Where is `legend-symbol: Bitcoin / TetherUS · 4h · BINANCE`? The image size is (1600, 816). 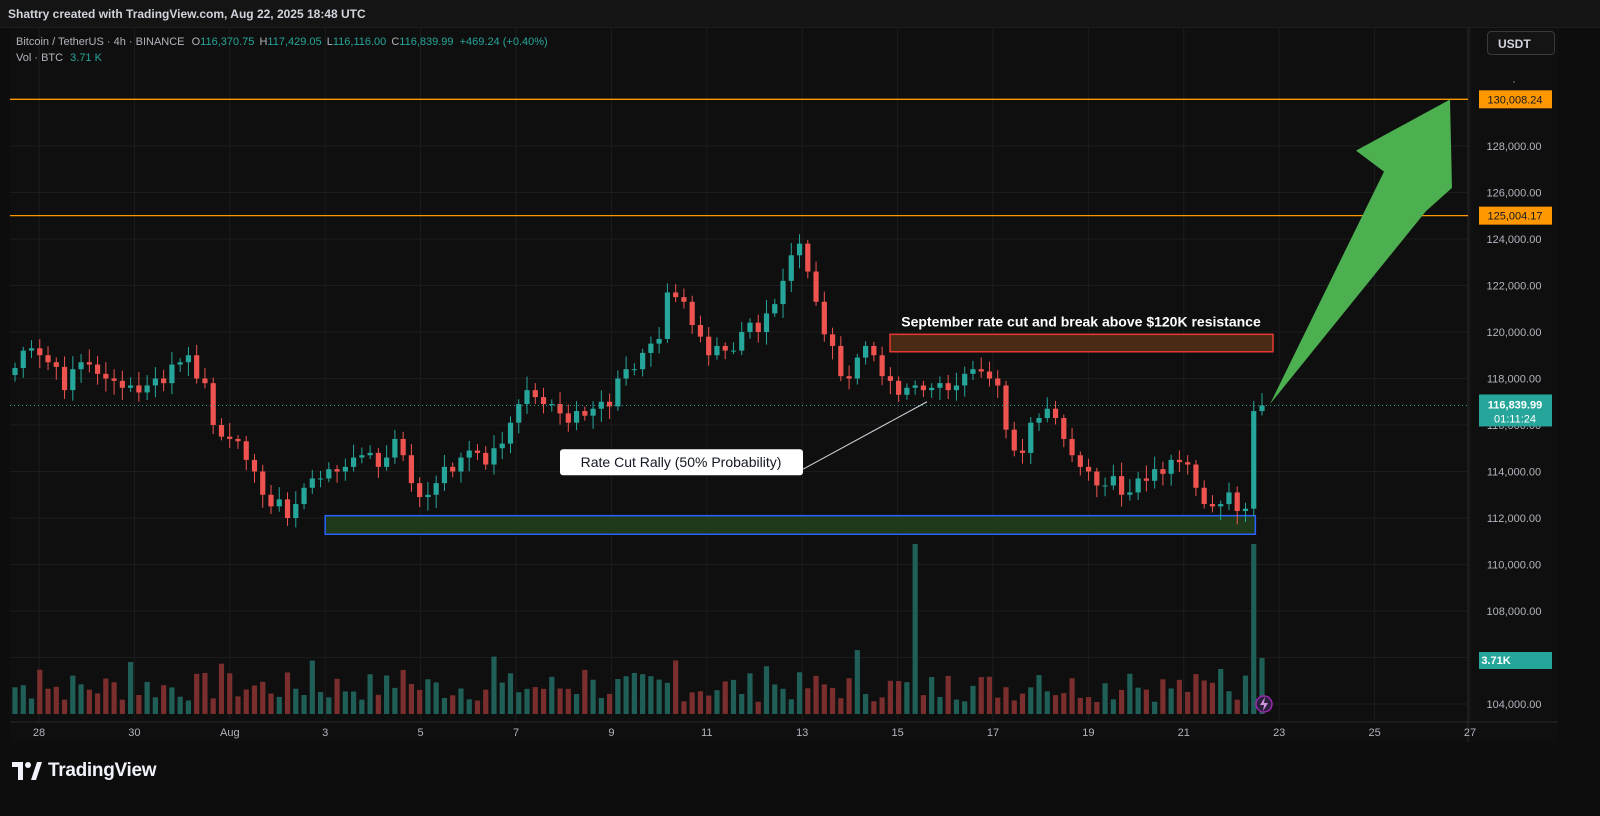
legend-symbol: Bitcoin / TetherUS · 4h · BINANCE is located at coordinates (100, 42).